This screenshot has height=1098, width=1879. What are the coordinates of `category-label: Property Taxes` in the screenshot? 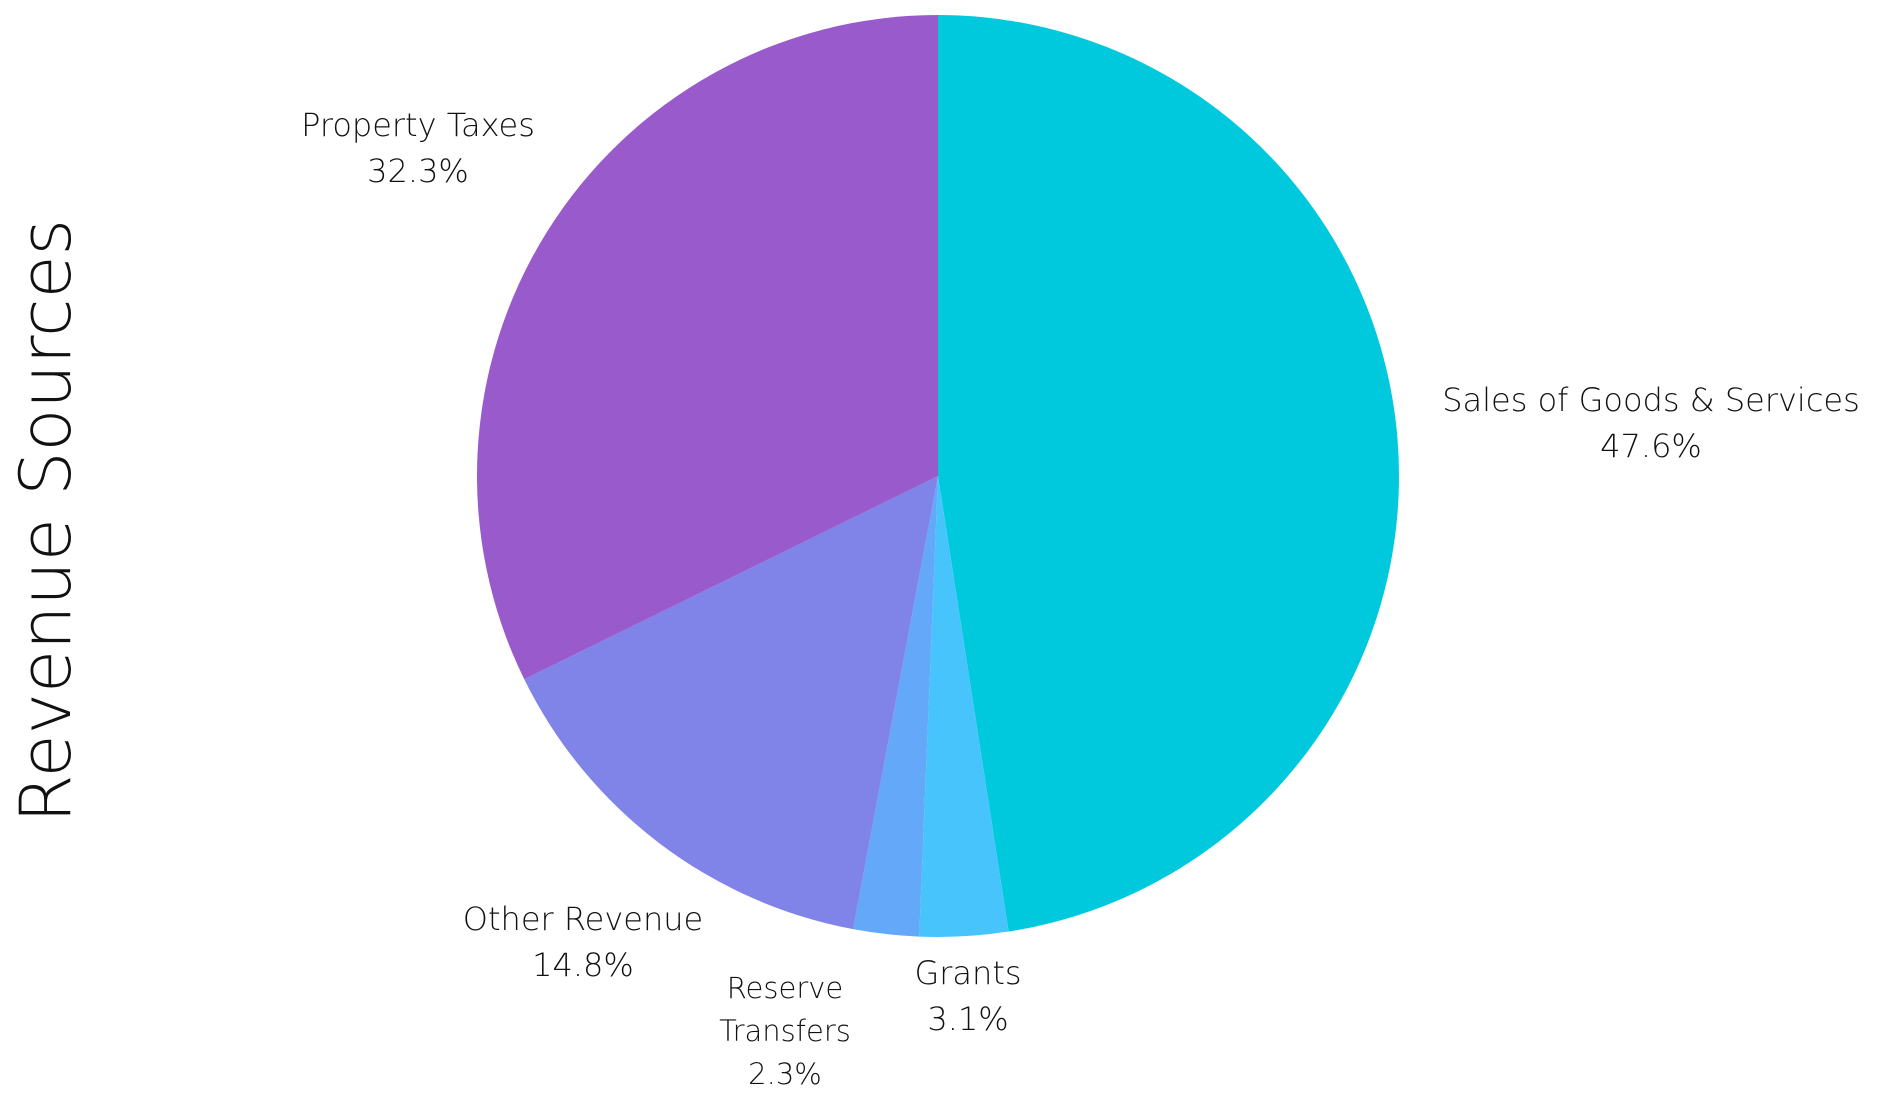 It's located at (418, 125).